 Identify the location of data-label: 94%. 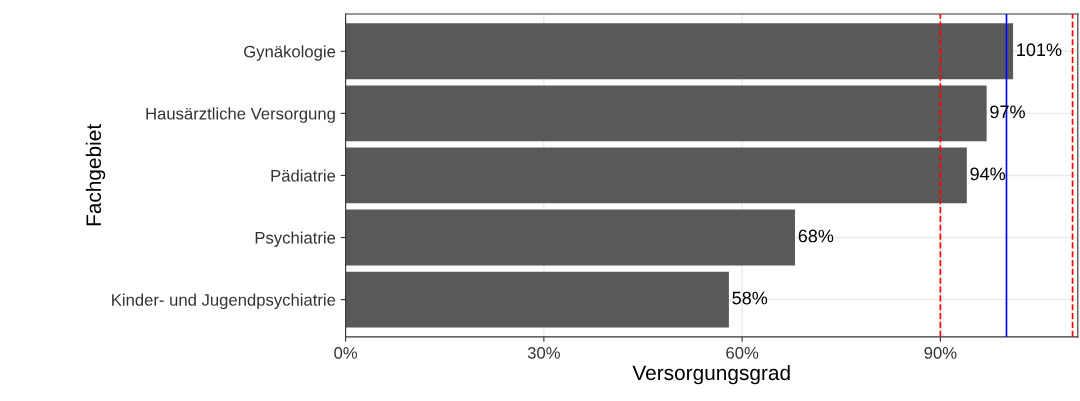
(988, 174).